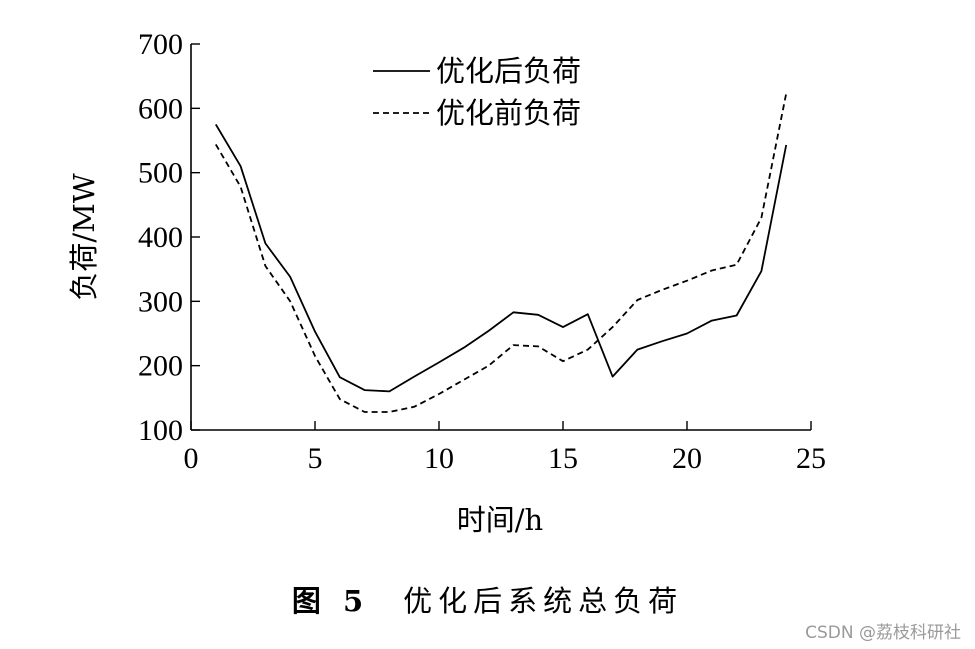  I want to click on legend-label: 优化前负荷, so click(508, 113).